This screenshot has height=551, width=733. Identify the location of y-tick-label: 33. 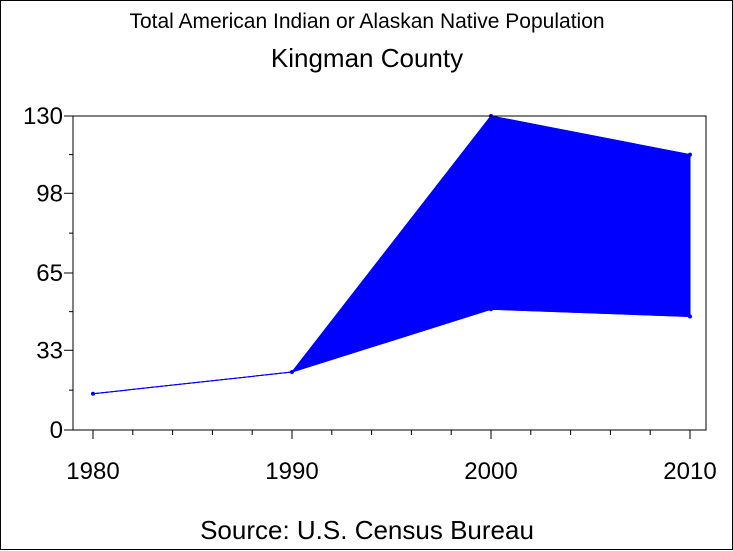
(49, 350).